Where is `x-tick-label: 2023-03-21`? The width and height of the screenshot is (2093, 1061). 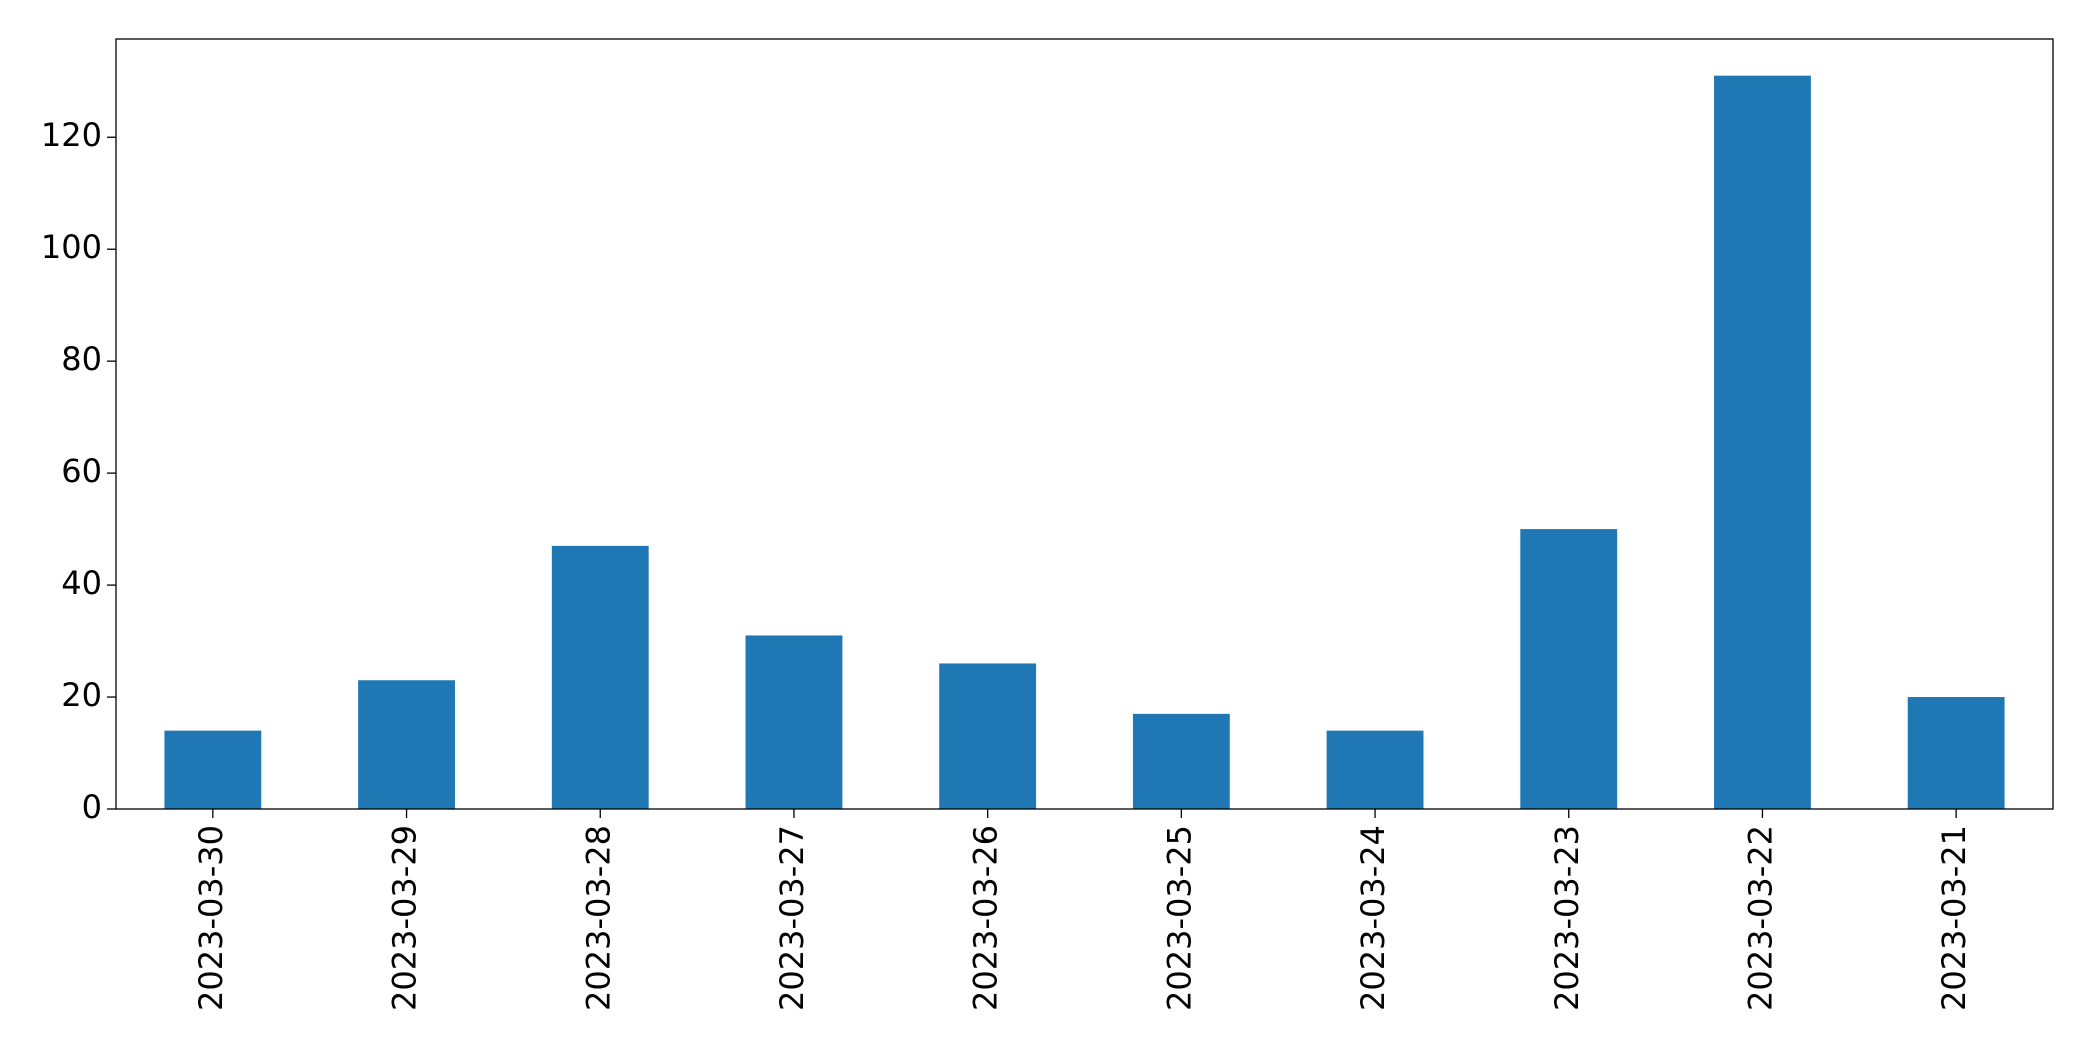
x-tick-label: 2023-03-21 is located at coordinates (1954, 918).